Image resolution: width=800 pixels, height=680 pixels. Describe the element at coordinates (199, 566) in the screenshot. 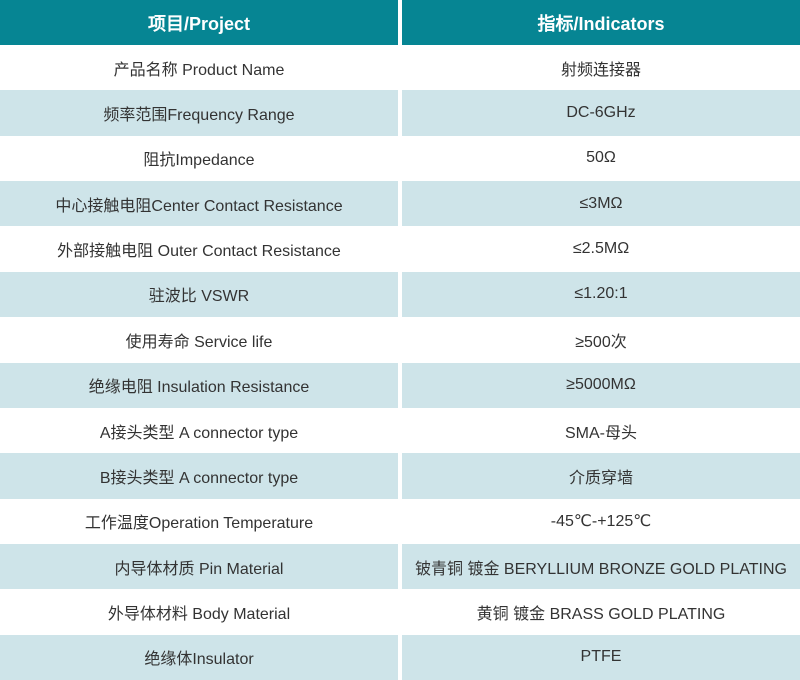

I see `project-cell: 内导体材质 Pin Material` at that location.